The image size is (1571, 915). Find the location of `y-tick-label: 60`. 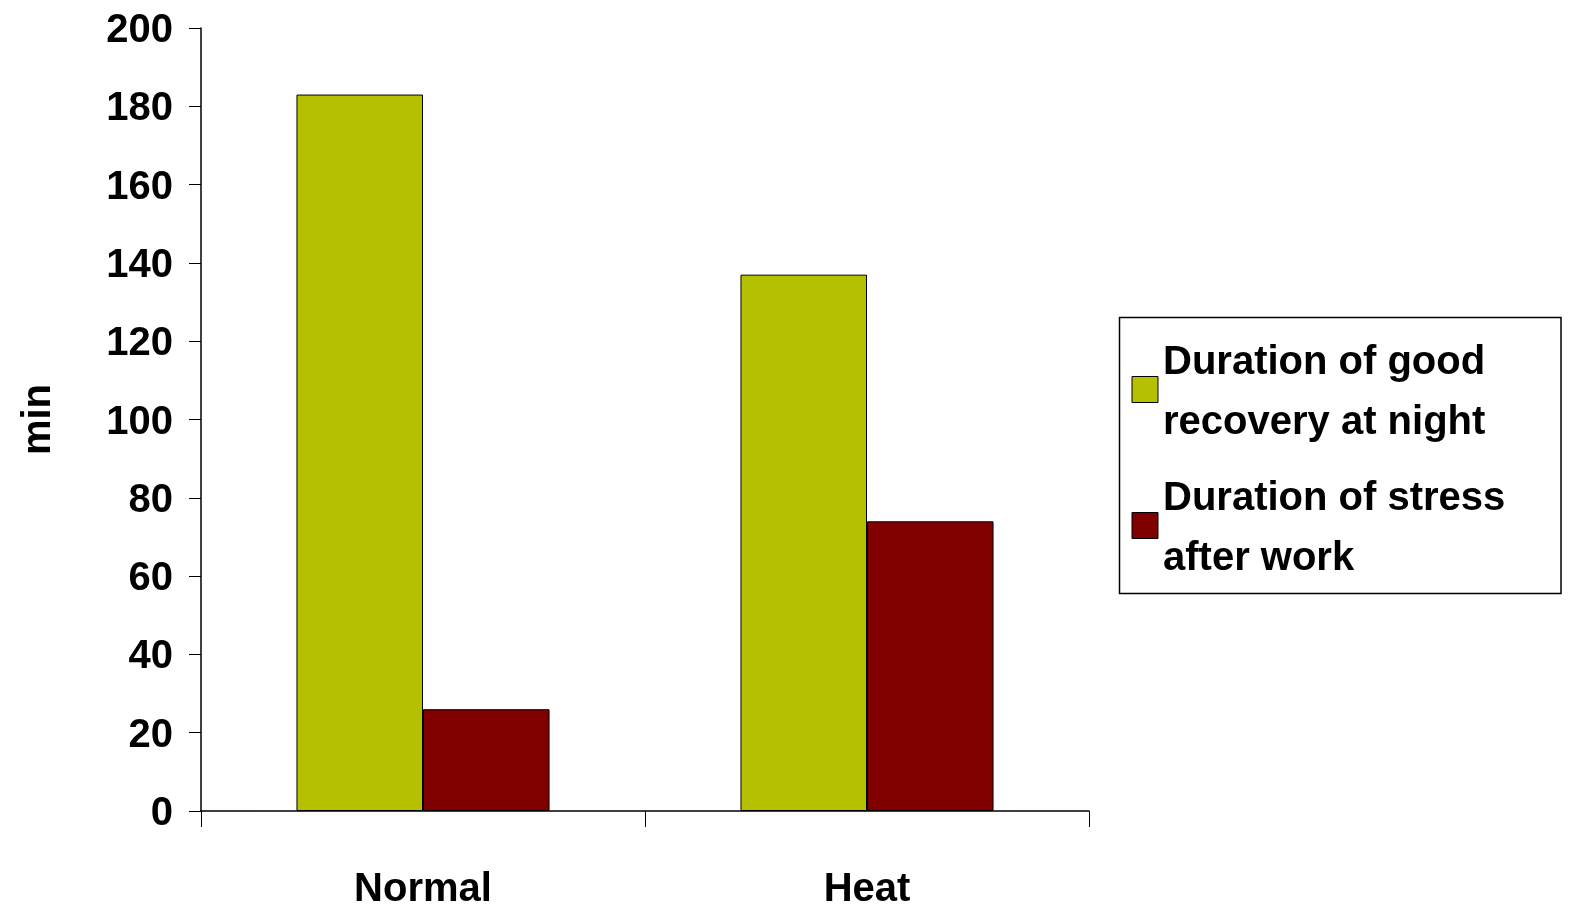

y-tick-label: 60 is located at coordinates (150, 576).